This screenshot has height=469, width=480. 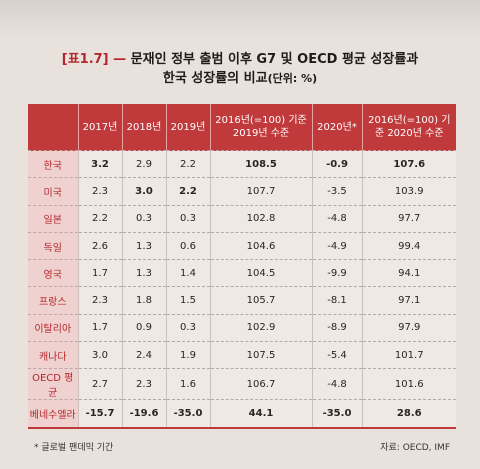 I want to click on table-cell: 44.1, so click(x=261, y=414).